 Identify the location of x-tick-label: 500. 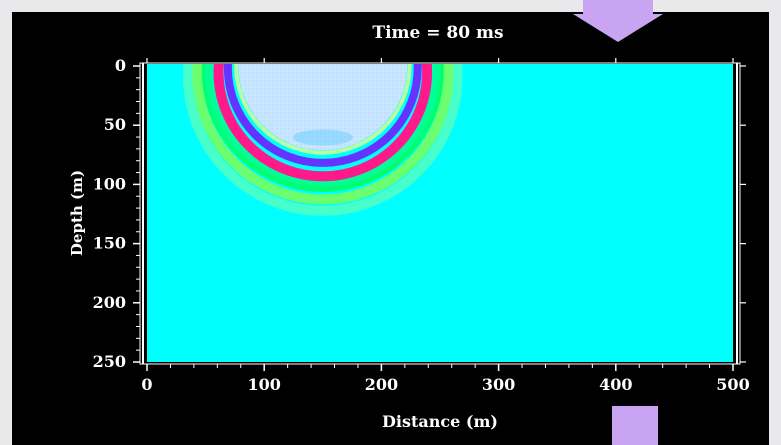
(732, 384).